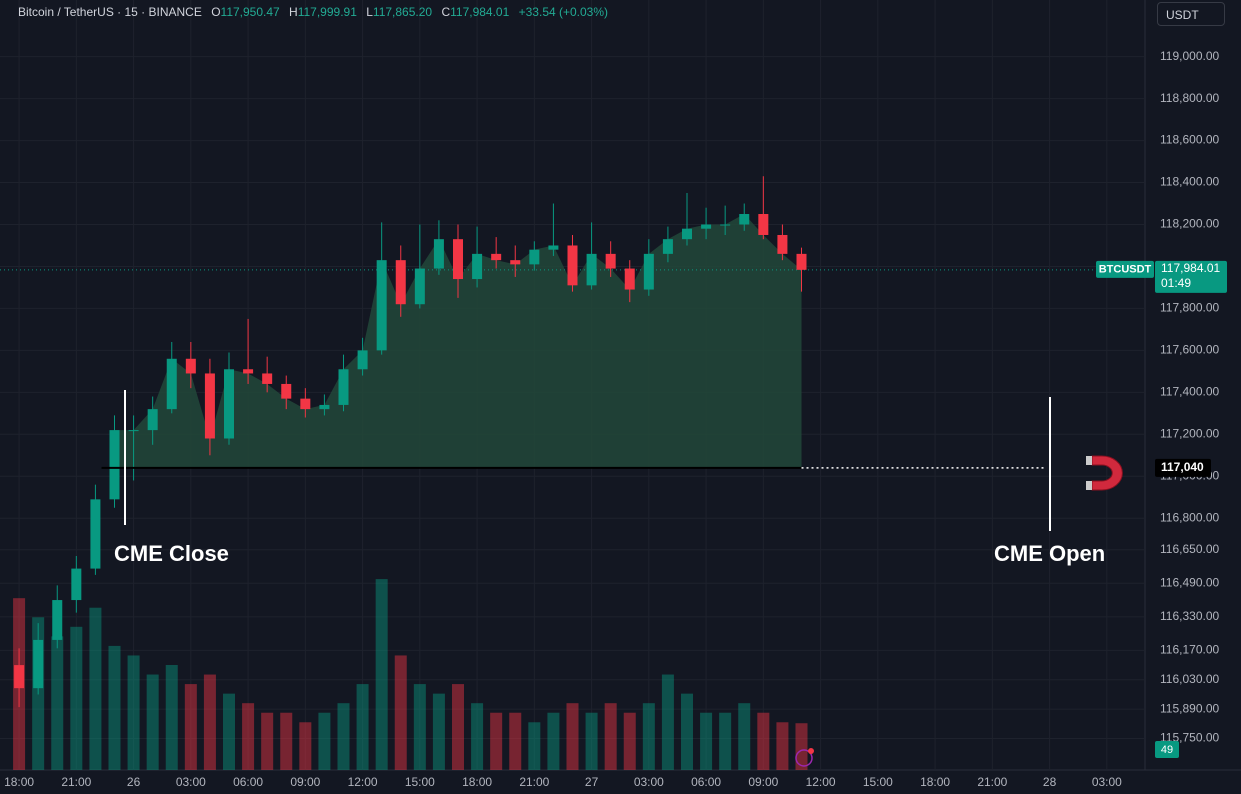 The image size is (1241, 794). I want to click on symbol-tag, so click(1125, 269).